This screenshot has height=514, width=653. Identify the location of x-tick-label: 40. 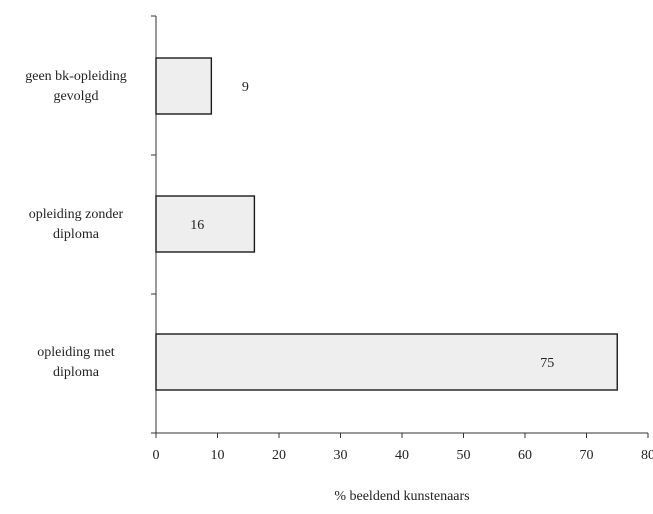
(402, 455).